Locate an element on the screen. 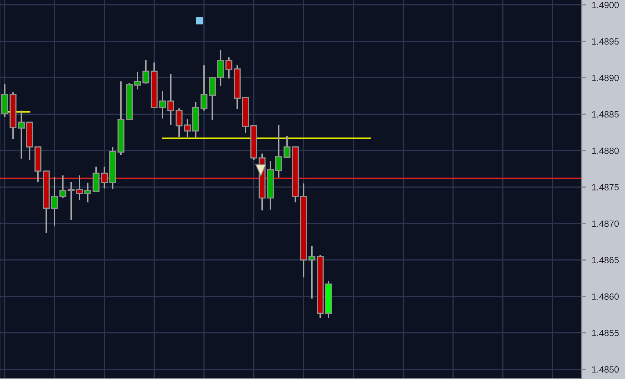 This screenshot has width=625, height=379. y-tick-label: 1.4875 is located at coordinates (605, 187).